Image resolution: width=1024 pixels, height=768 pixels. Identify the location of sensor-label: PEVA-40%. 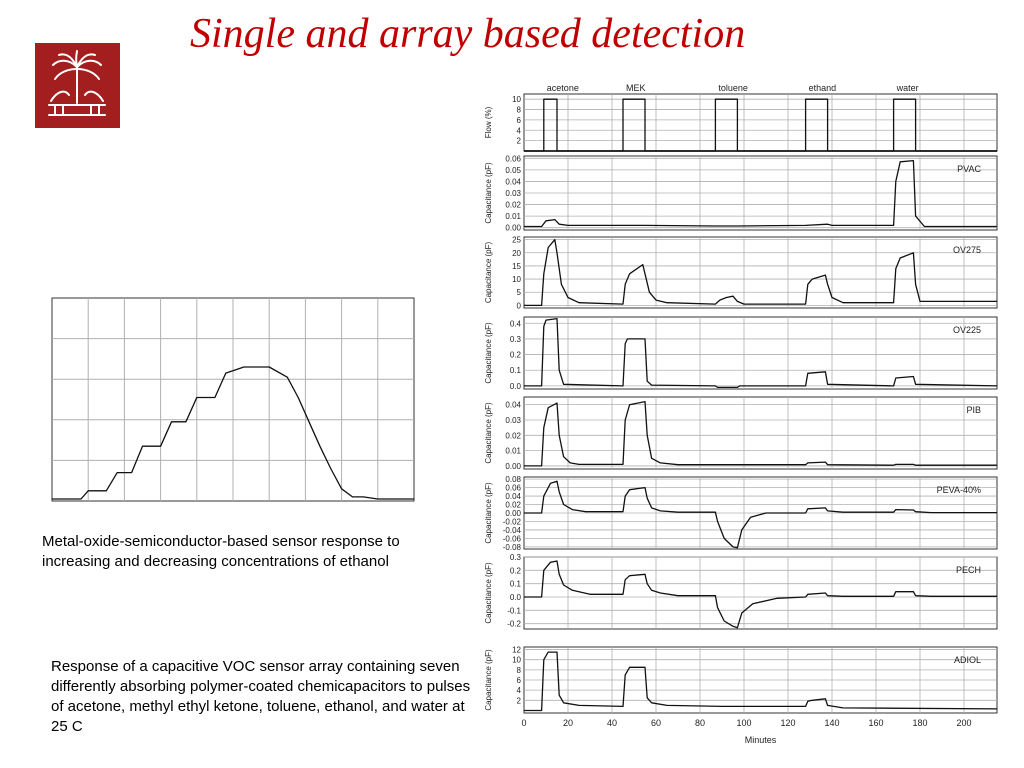
(959, 490).